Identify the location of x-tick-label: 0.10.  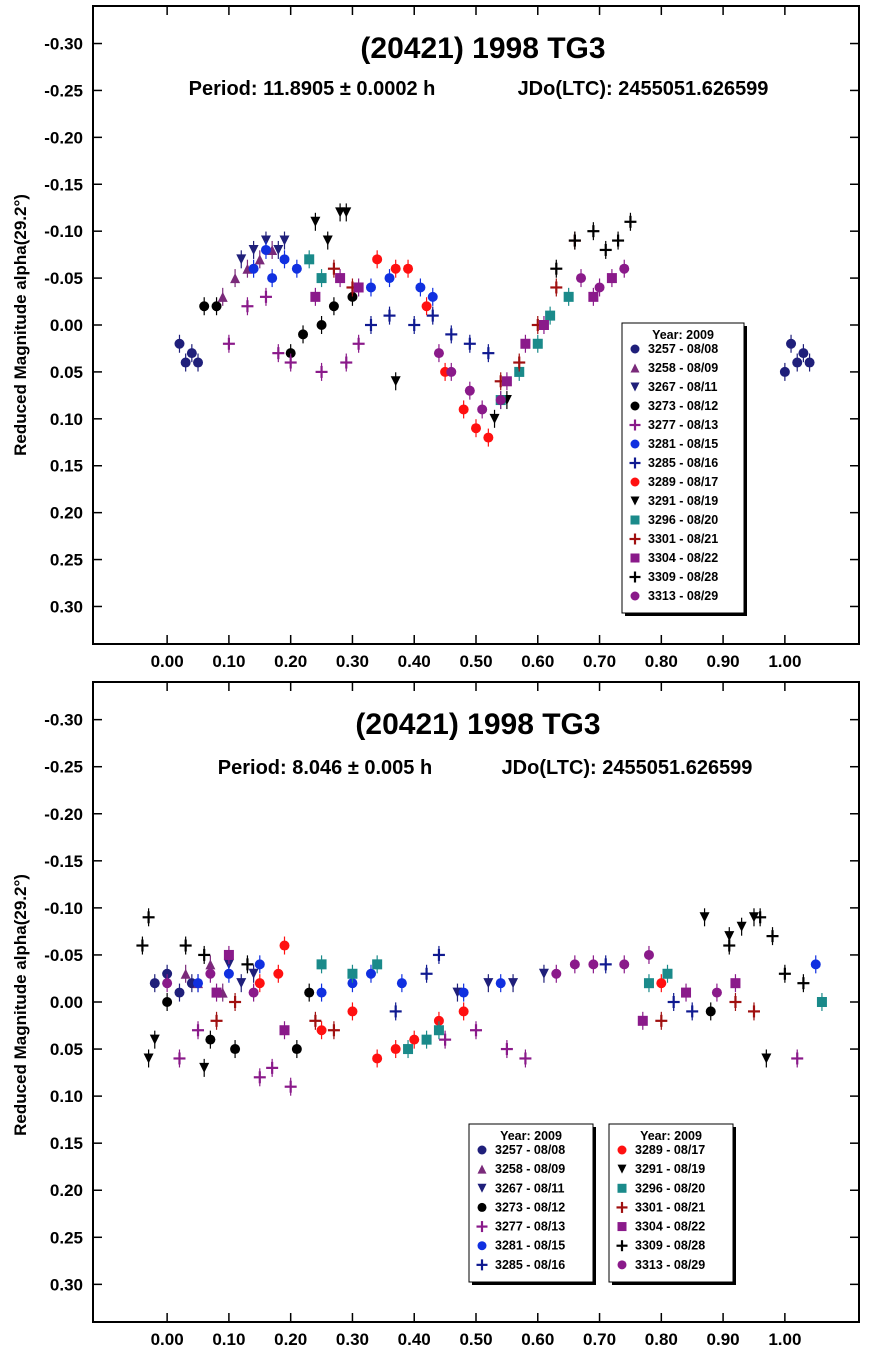
(228, 1339).